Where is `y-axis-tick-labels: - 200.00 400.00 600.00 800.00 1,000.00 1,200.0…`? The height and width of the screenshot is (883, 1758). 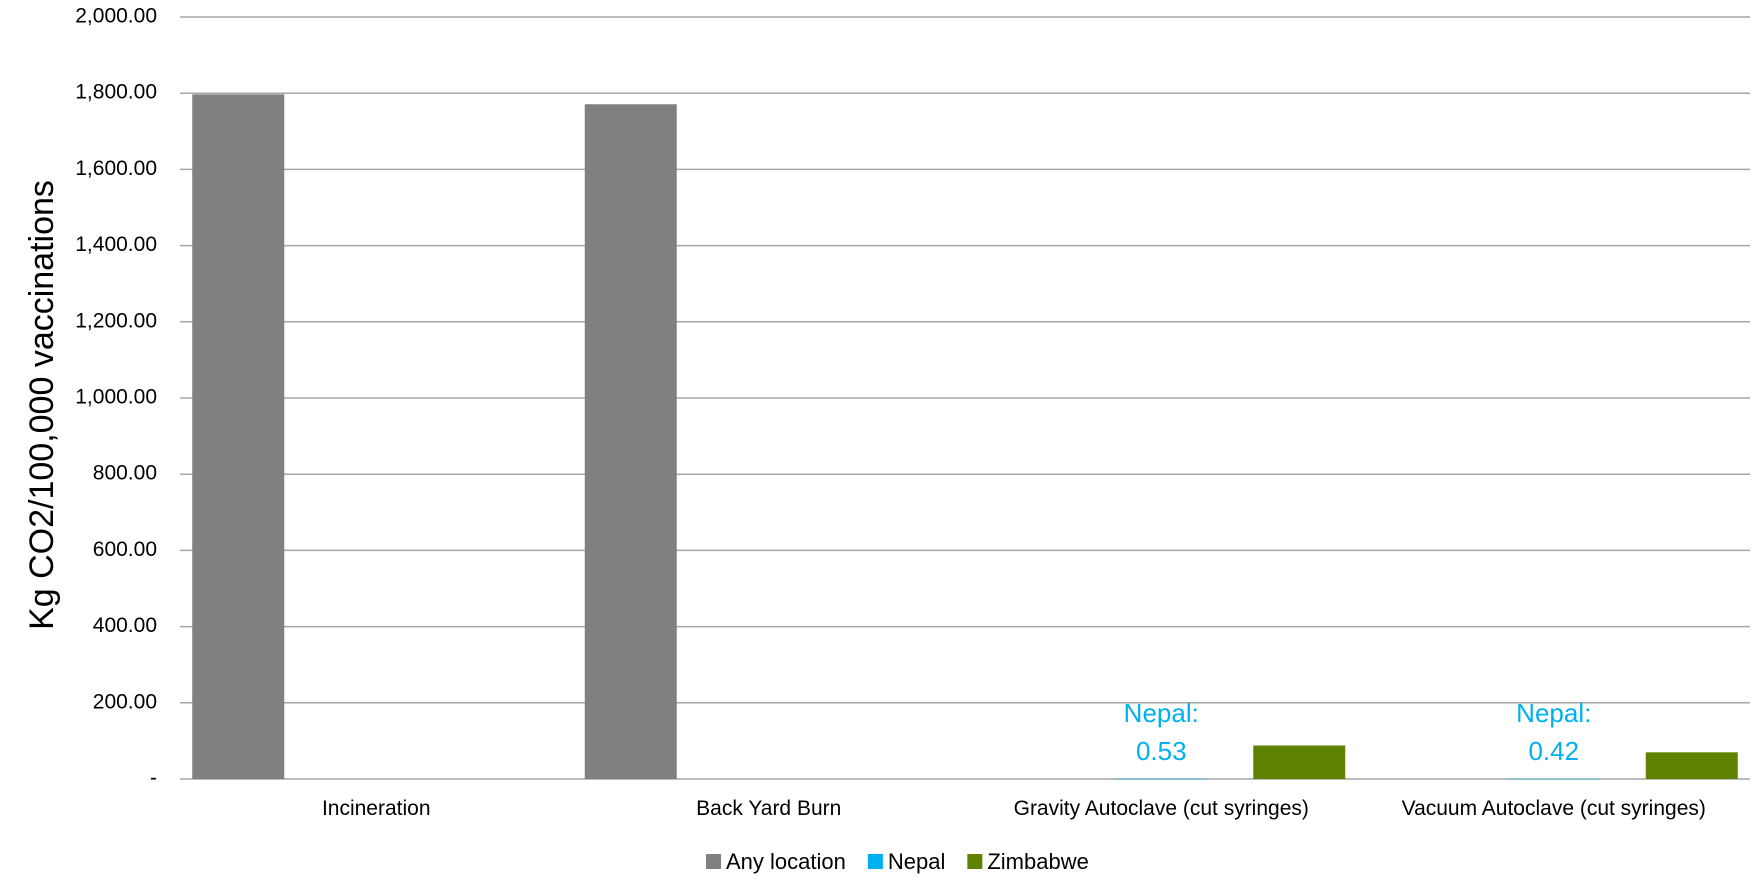
y-axis-tick-labels: - 200.00 400.00 600.00 800.00 1,000.00 1,200.0… is located at coordinates (116, 397).